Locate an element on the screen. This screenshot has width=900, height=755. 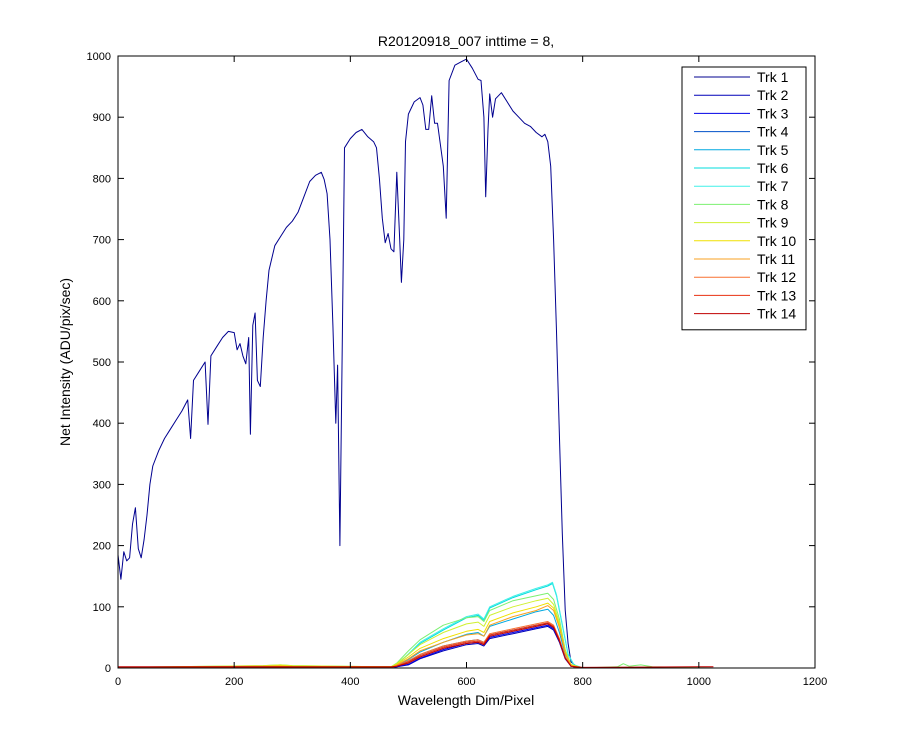
legend-label-trk-13: Trk 13 is located at coordinates (776, 295).